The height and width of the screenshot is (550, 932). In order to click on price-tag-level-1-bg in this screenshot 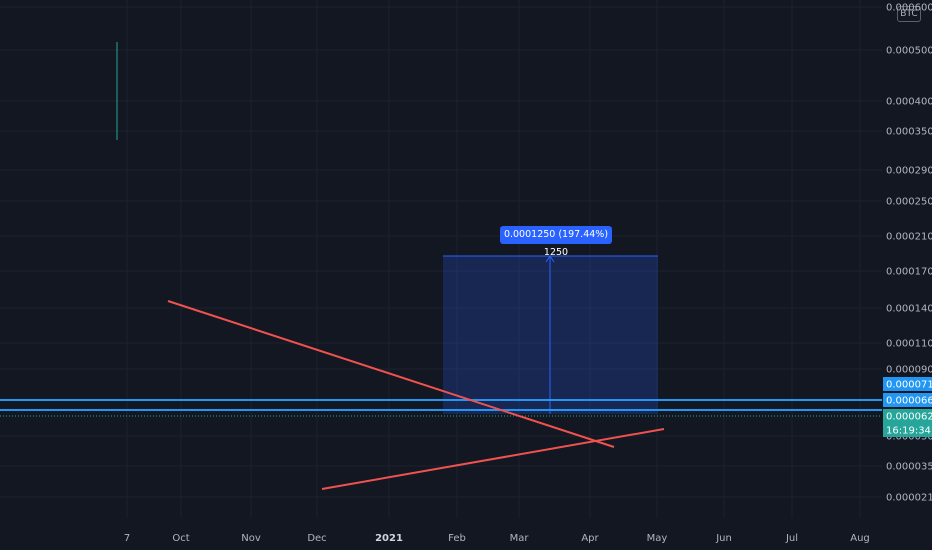, I will do `click(907, 400)`.